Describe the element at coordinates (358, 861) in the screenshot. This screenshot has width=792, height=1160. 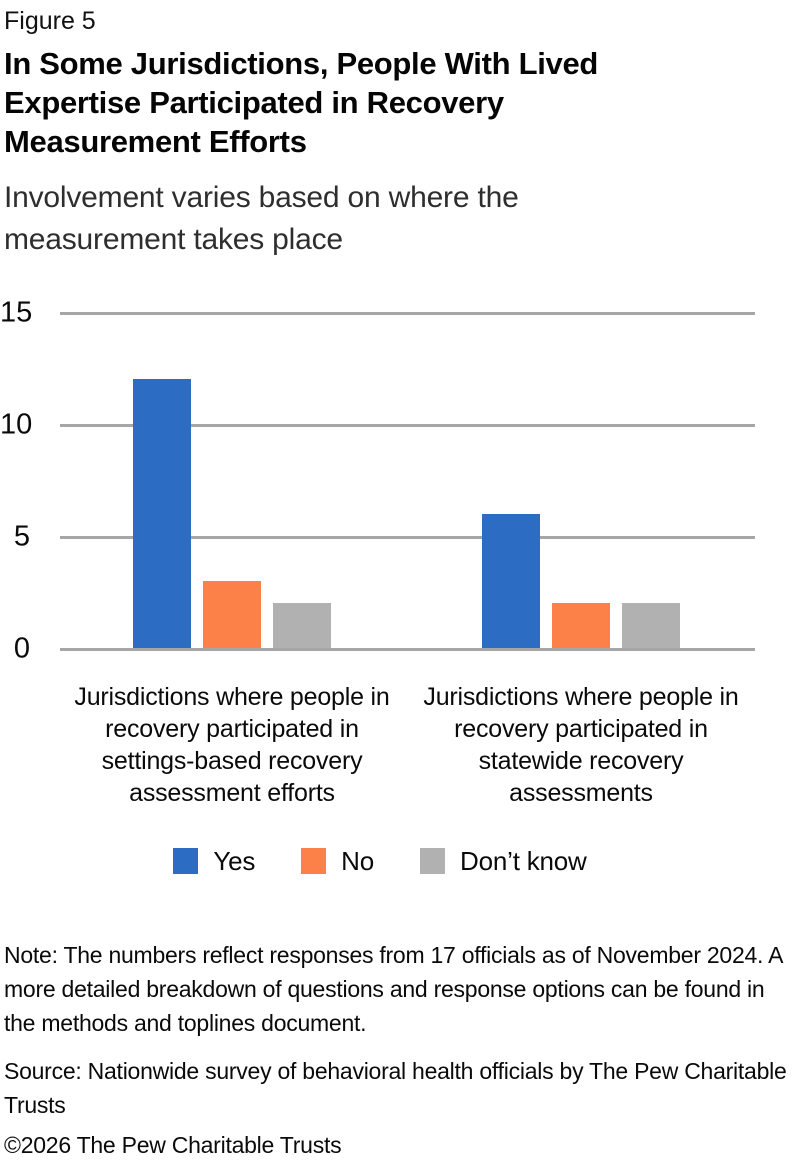
I see `legend-label: No` at that location.